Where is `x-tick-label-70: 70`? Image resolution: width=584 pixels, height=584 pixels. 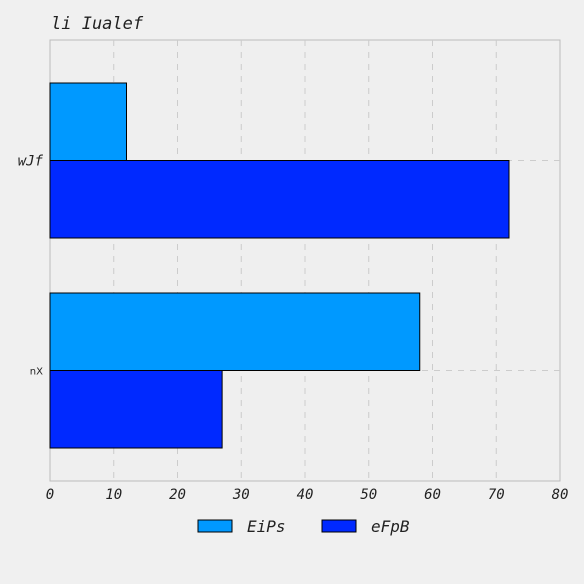 x-tick-label-70: 70 is located at coordinates (496, 495).